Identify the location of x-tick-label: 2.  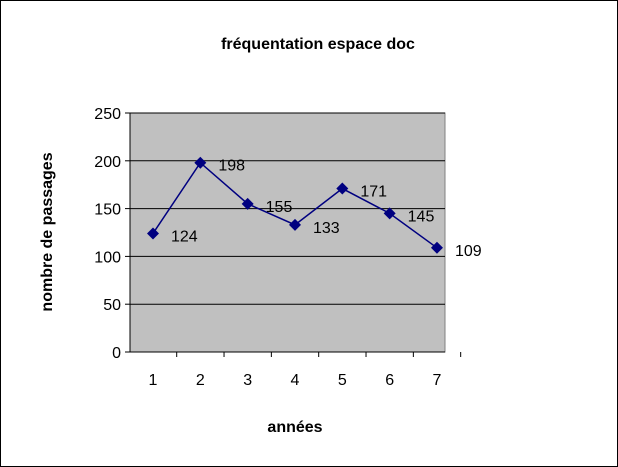
(200, 380).